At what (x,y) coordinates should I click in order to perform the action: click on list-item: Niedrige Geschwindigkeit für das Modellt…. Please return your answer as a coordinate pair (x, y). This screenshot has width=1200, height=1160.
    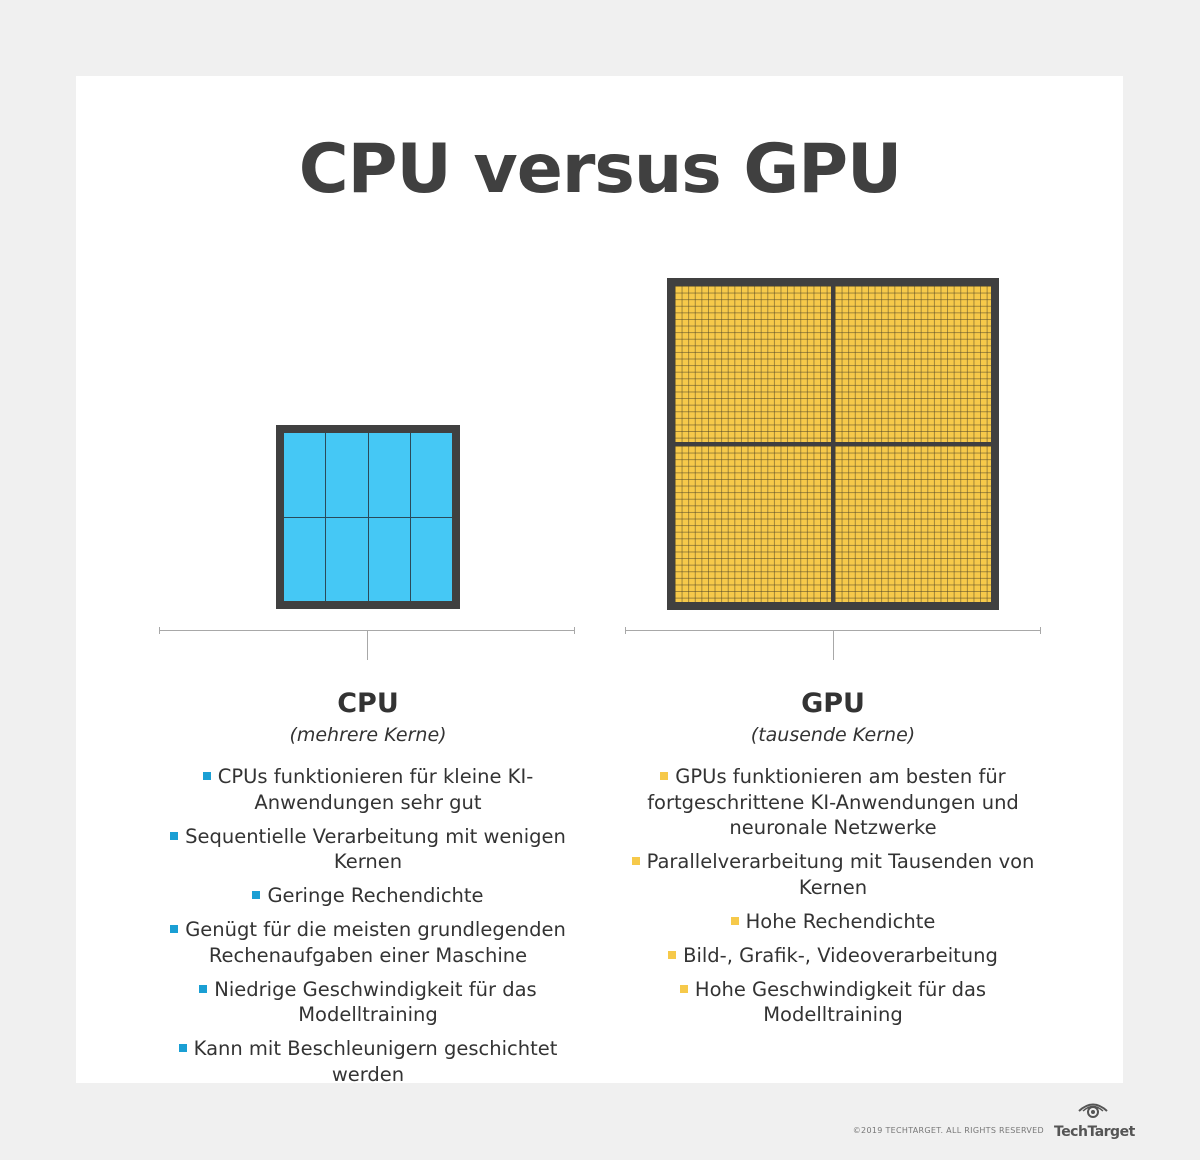
    Looking at the image, I should click on (368, 1002).